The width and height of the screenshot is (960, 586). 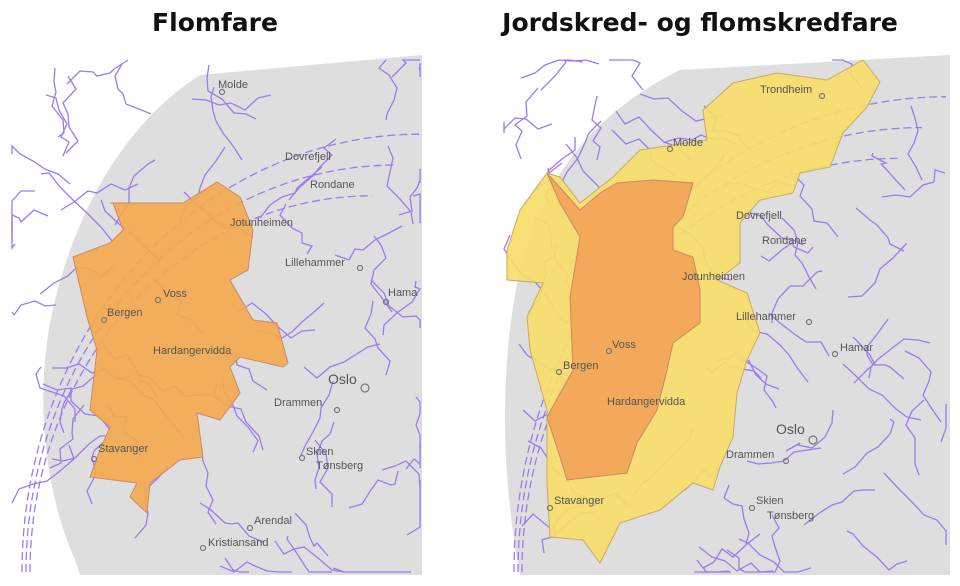 What do you see at coordinates (624, 345) in the screenshot?
I see `place-label: Voss` at bounding box center [624, 345].